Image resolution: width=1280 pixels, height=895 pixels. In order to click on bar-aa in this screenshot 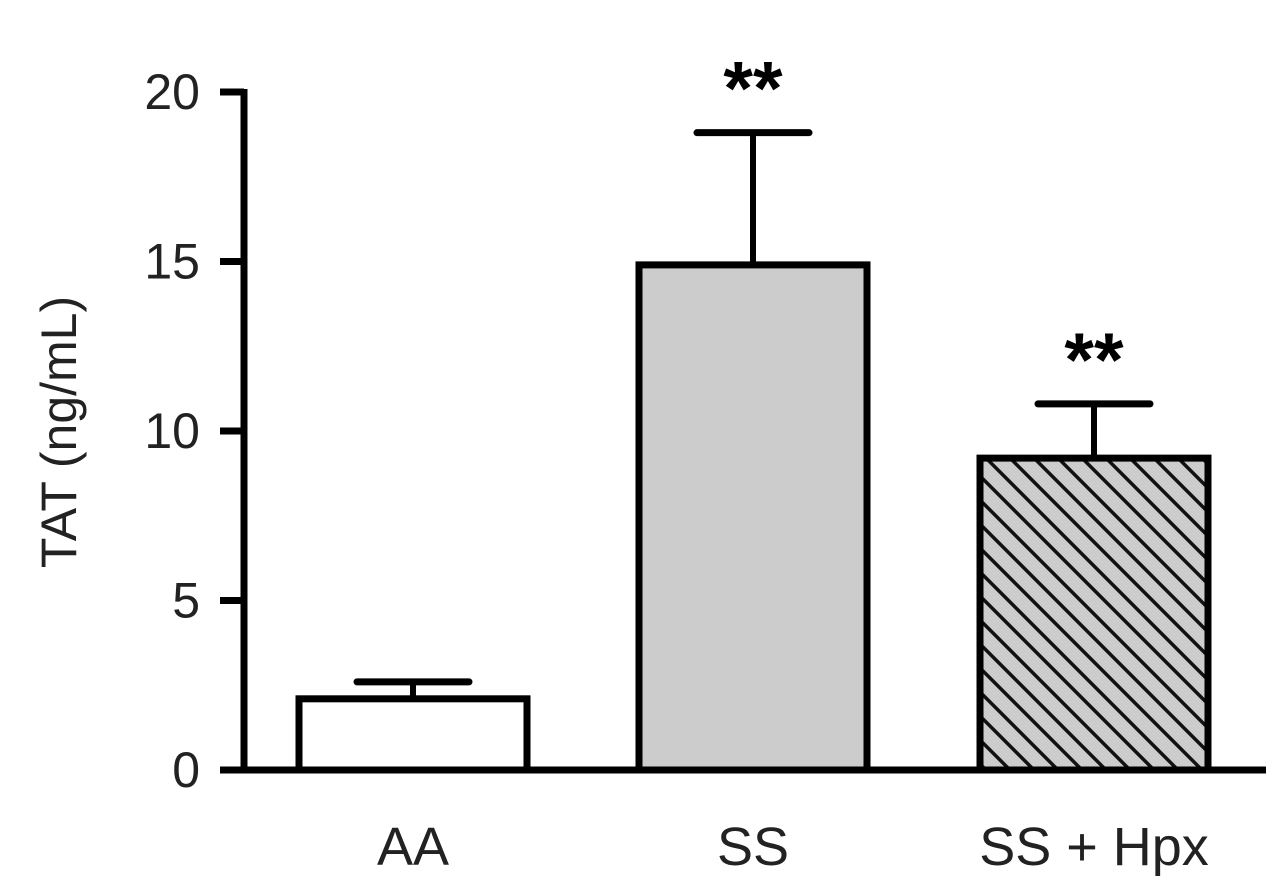, I will do `click(413, 734)`.